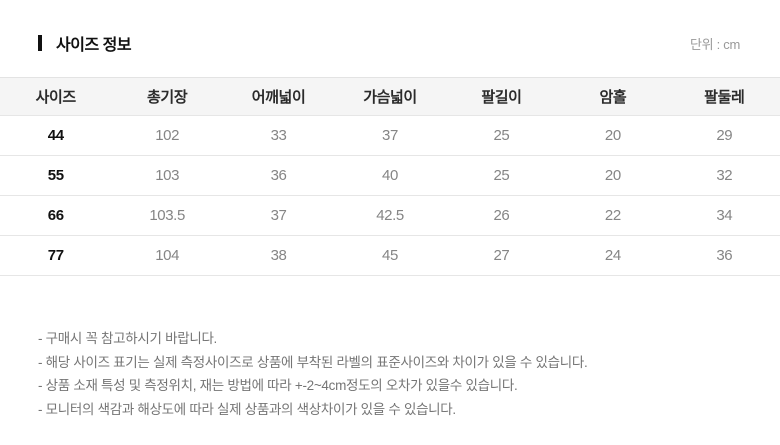  I want to click on cell-armhole: 24, so click(612, 255).